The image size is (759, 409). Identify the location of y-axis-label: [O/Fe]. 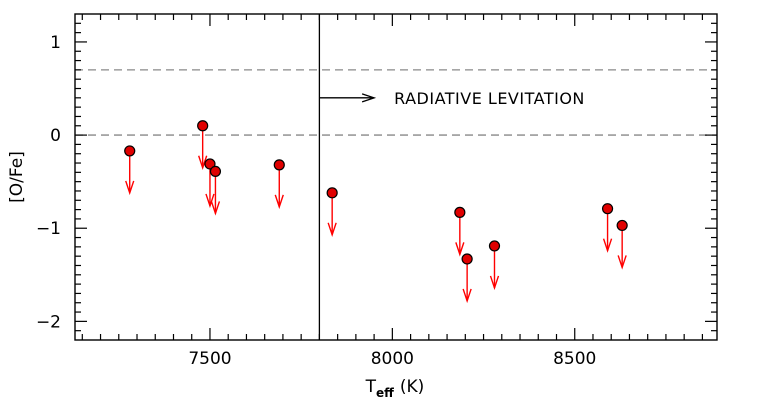
(17, 177).